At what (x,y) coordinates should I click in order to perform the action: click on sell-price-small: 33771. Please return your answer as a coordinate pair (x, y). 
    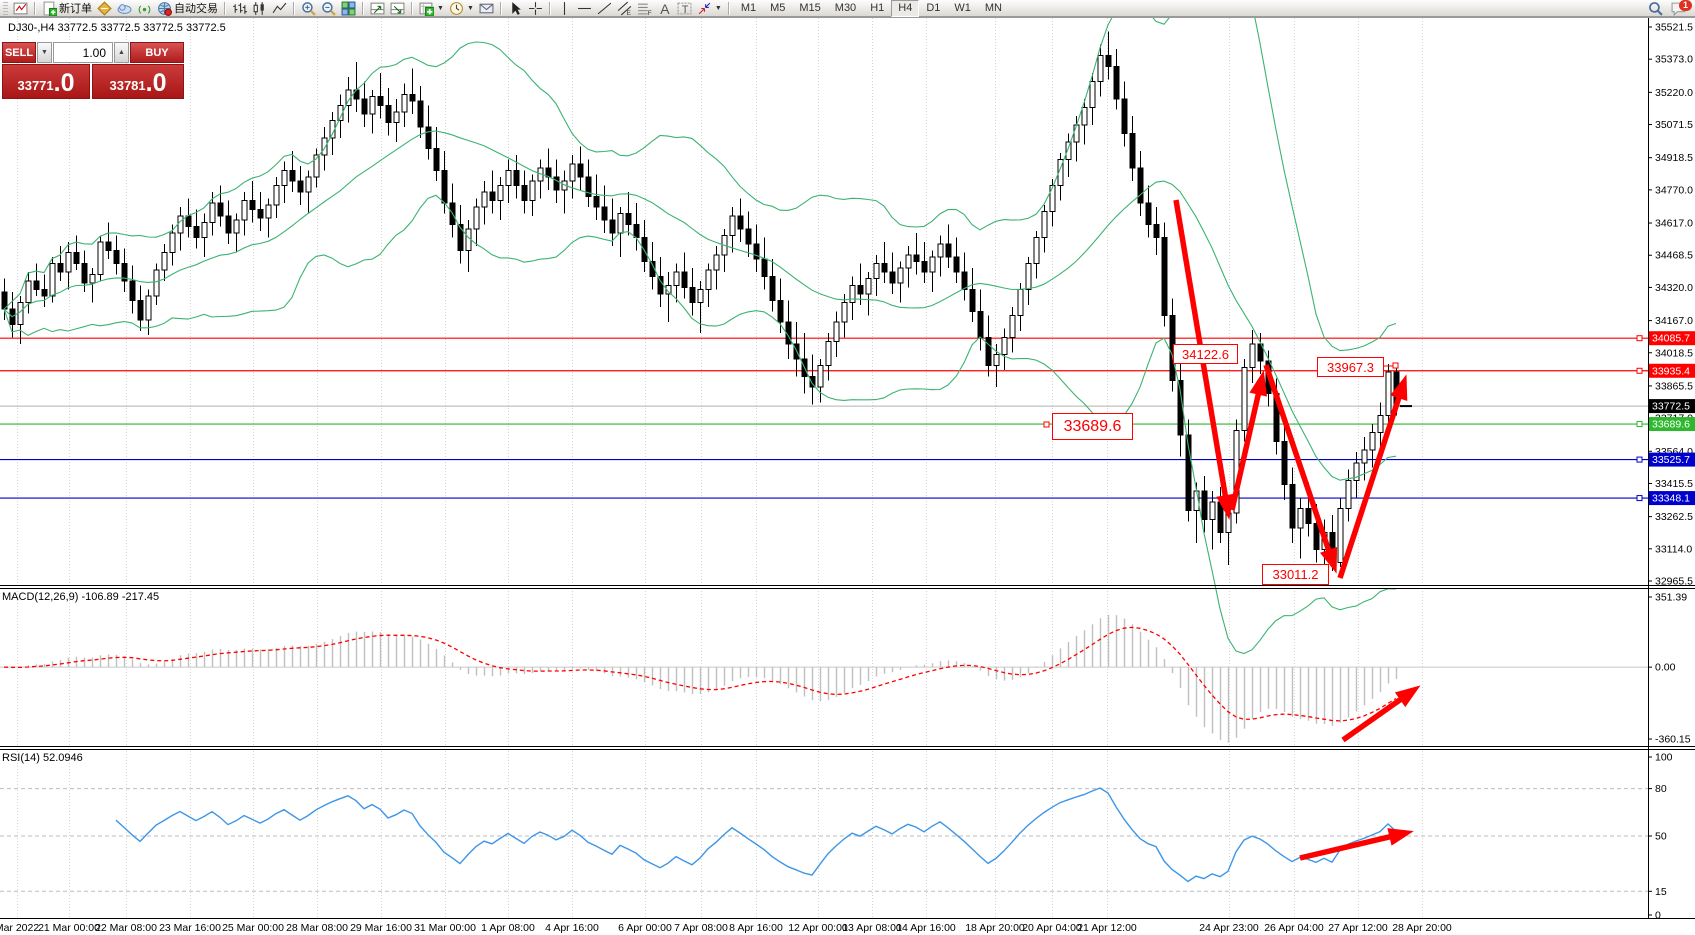
    Looking at the image, I should click on (35, 85).